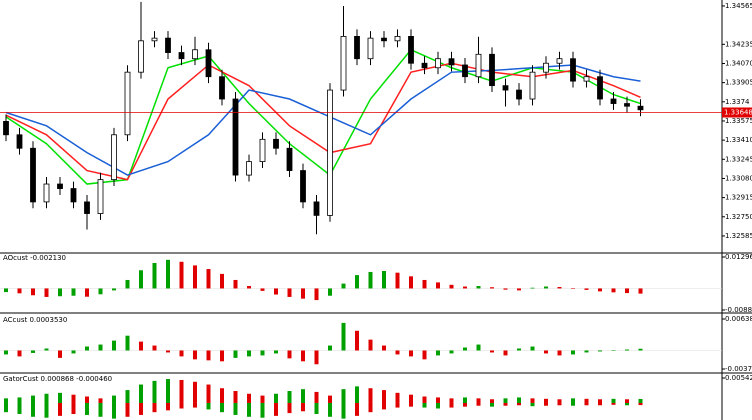  What do you see at coordinates (738, 198) in the screenshot?
I see `y-tick-label: 1.32915` at bounding box center [738, 198].